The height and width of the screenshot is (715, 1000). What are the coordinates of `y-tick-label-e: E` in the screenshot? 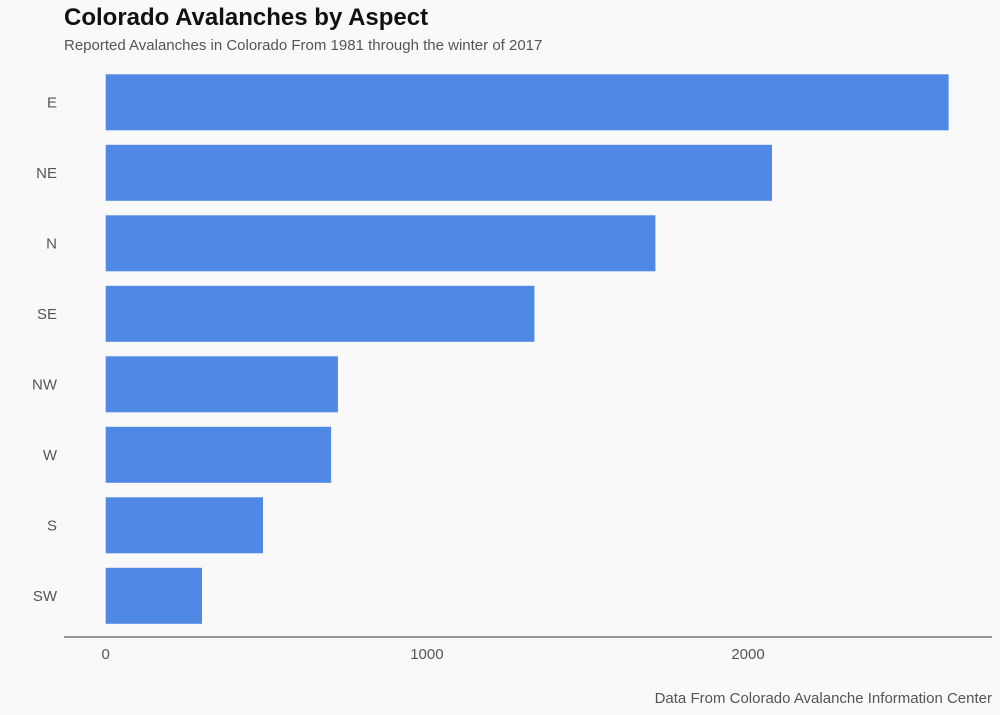 It's located at (52, 102).